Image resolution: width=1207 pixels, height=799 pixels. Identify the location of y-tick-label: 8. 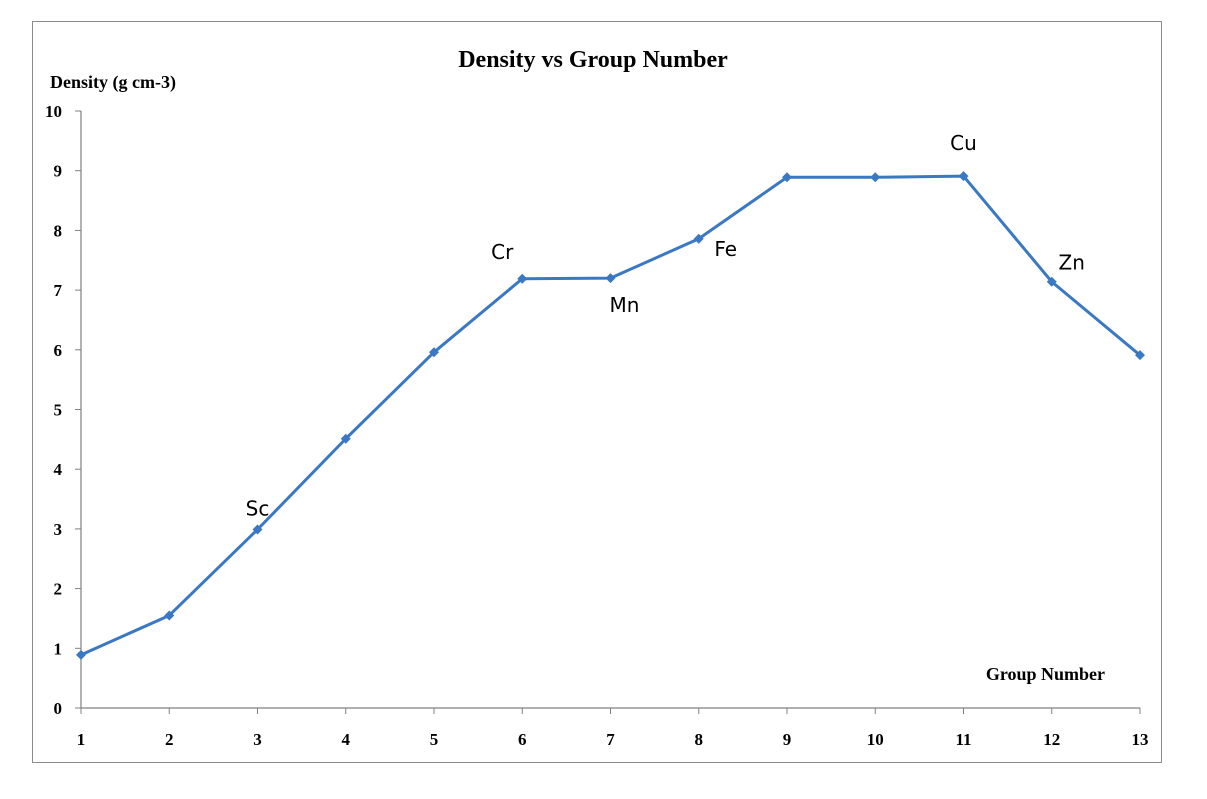
(58, 230).